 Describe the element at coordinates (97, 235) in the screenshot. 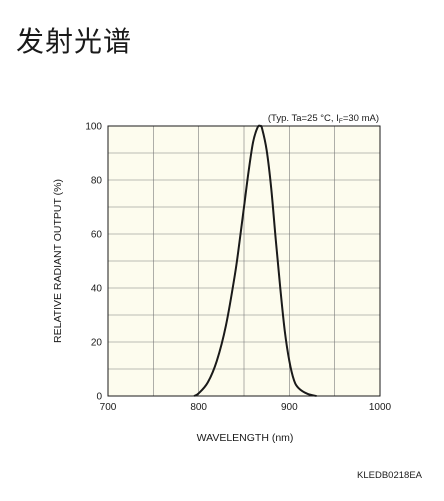

I see `y-tick-label: 60` at that location.